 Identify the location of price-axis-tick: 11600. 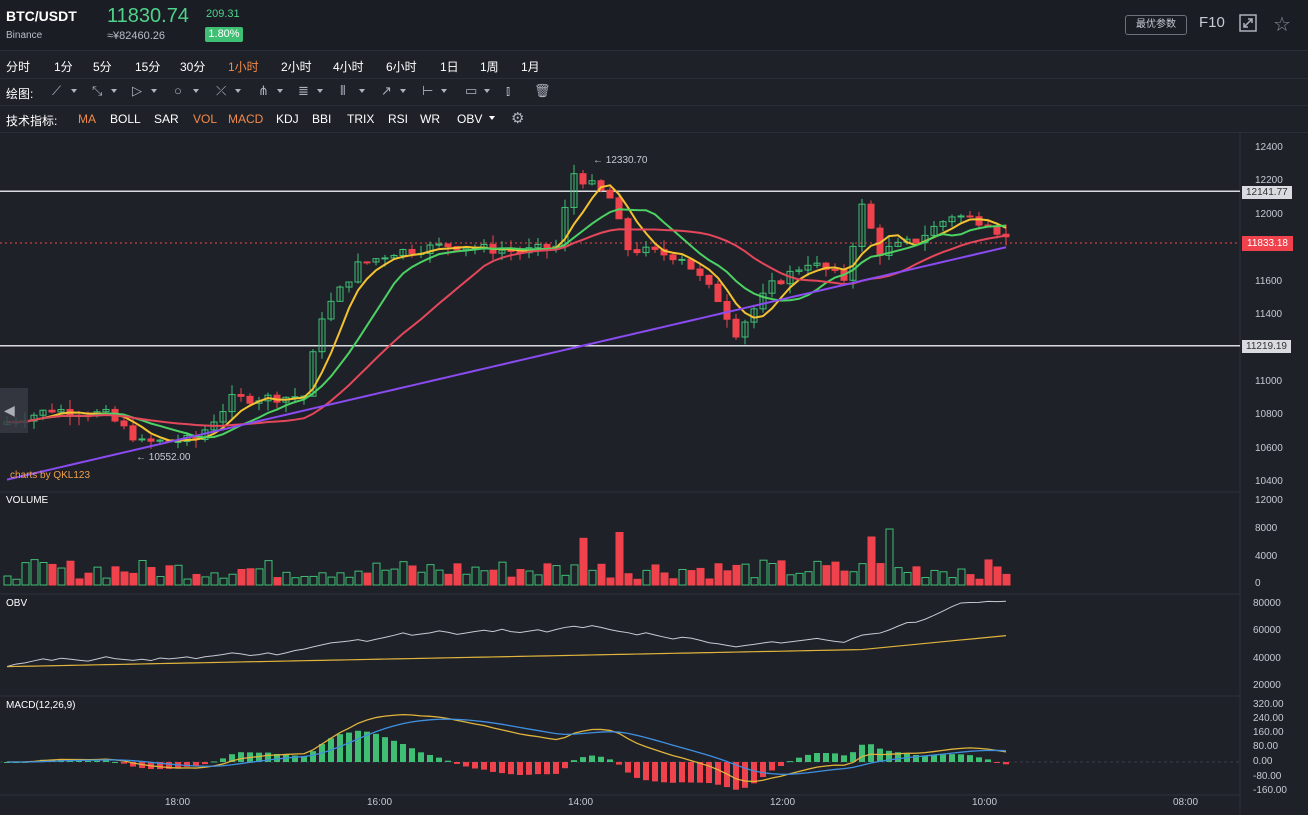
(1269, 281).